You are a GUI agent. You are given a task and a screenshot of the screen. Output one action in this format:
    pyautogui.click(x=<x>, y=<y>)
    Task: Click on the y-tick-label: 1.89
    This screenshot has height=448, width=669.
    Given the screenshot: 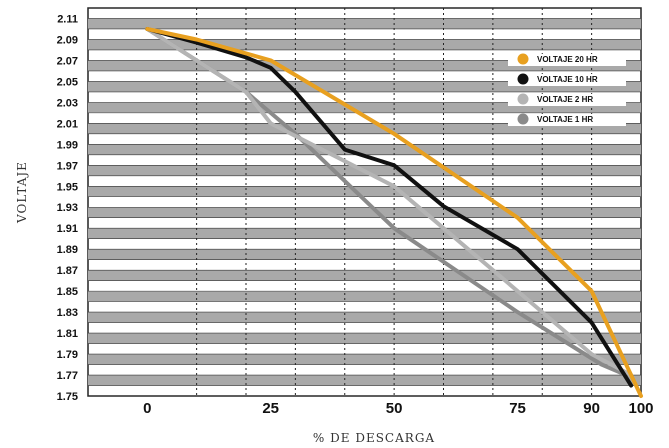 What is the action you would take?
    pyautogui.click(x=67, y=250)
    